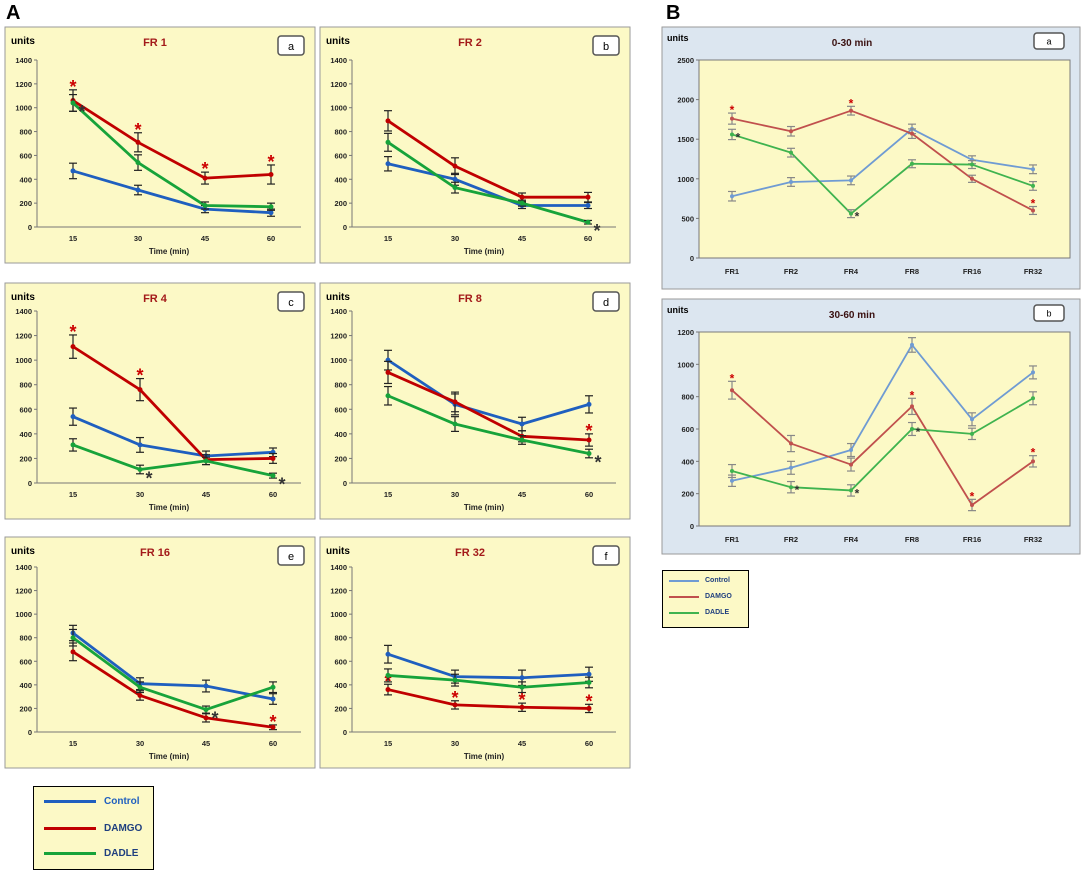 This screenshot has width=1084, height=873. I want to click on y-tick-label-c: 200, so click(25, 458).